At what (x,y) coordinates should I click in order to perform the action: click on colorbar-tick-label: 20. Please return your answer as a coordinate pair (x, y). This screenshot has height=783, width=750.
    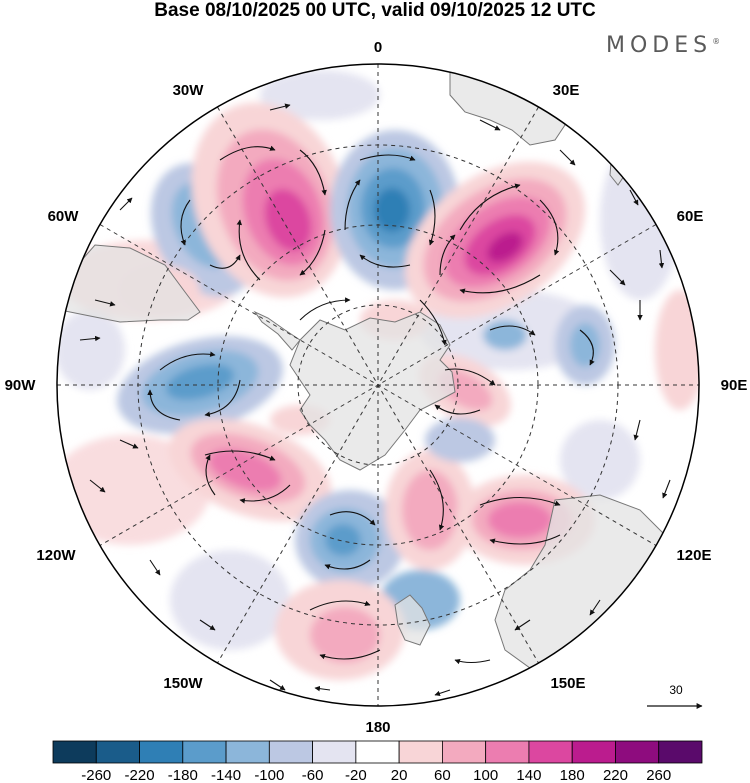
    Looking at the image, I should click on (399, 775).